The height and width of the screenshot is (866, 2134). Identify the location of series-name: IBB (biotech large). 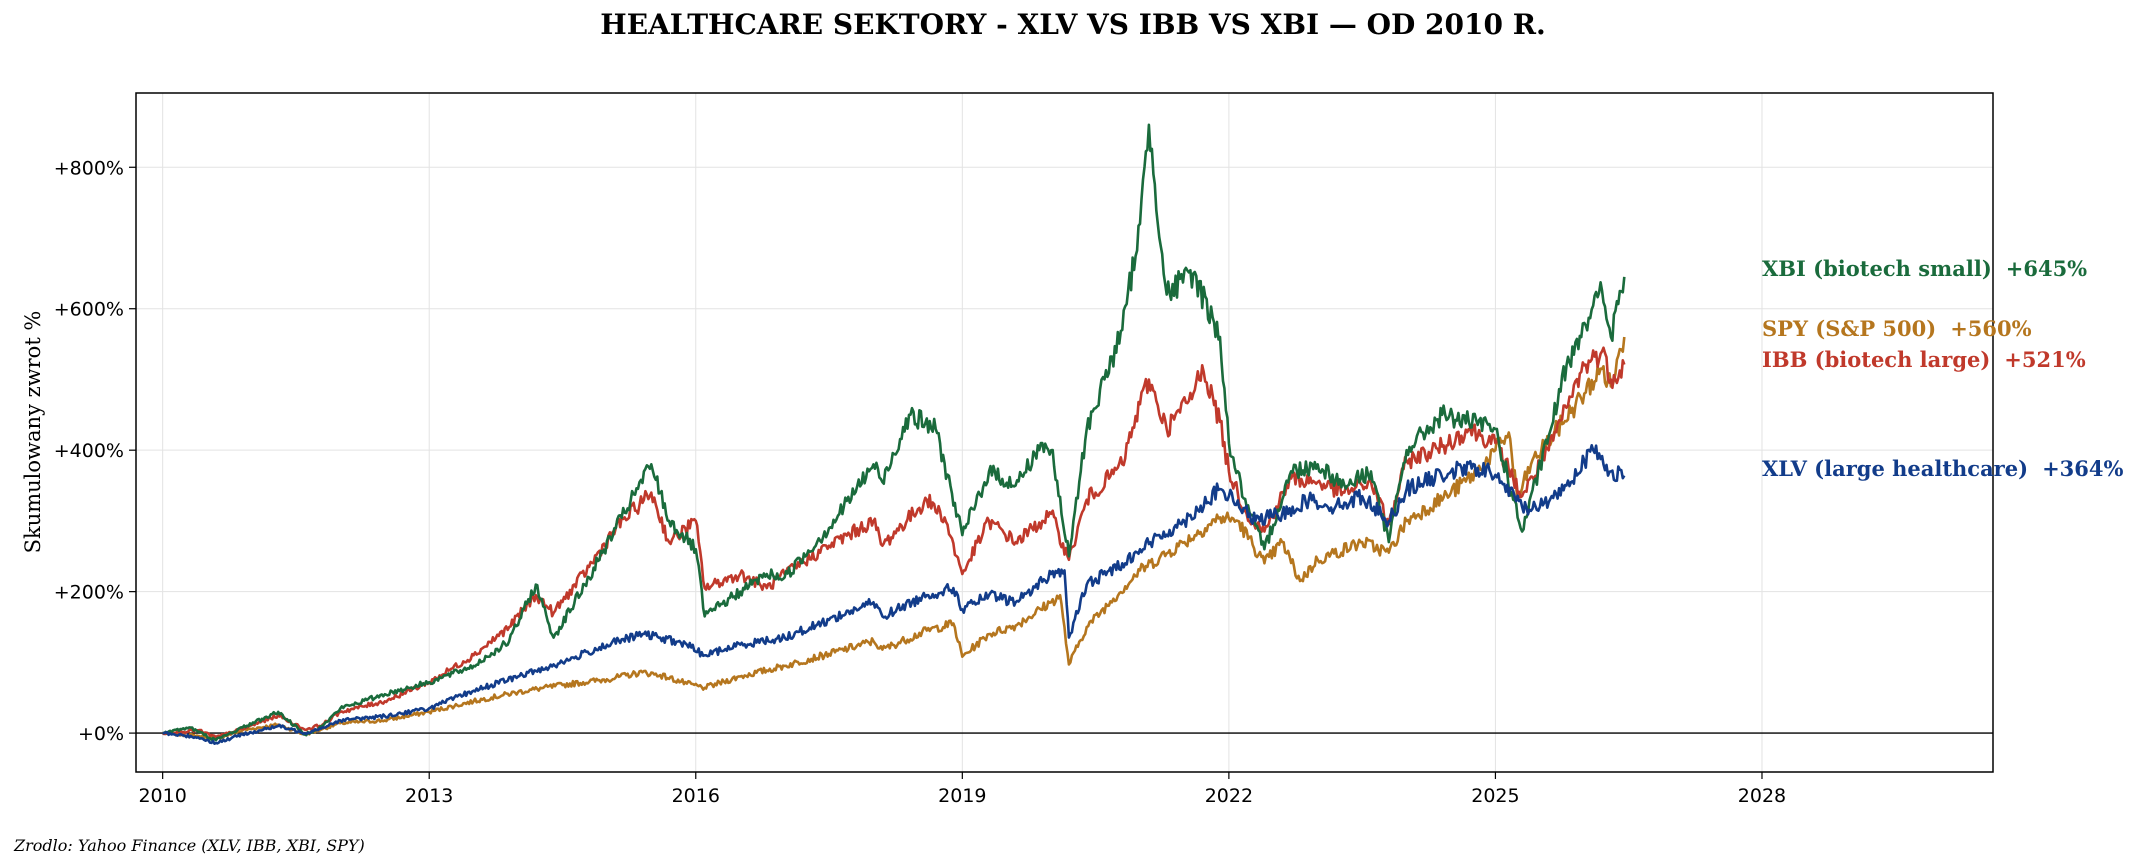
(1876, 359).